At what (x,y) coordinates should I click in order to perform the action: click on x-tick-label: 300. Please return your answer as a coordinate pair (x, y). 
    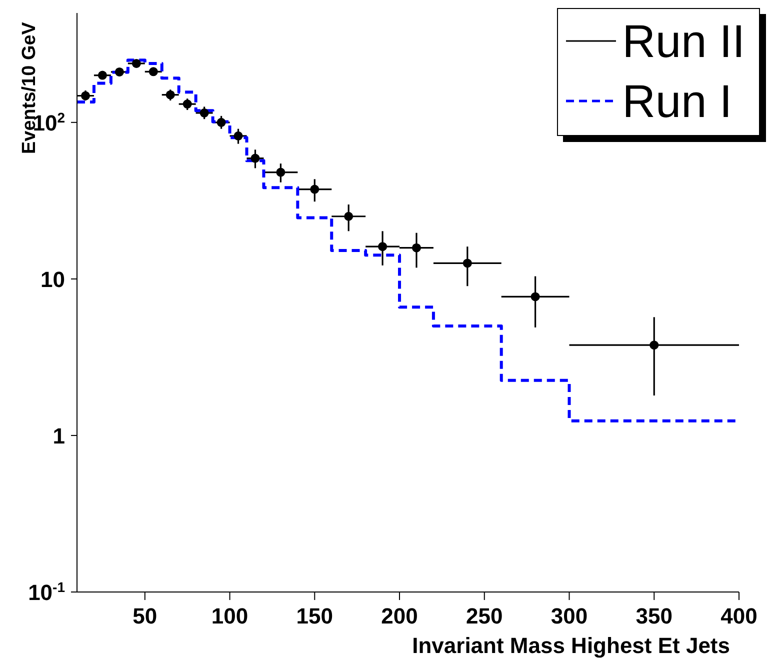
    Looking at the image, I should click on (569, 616).